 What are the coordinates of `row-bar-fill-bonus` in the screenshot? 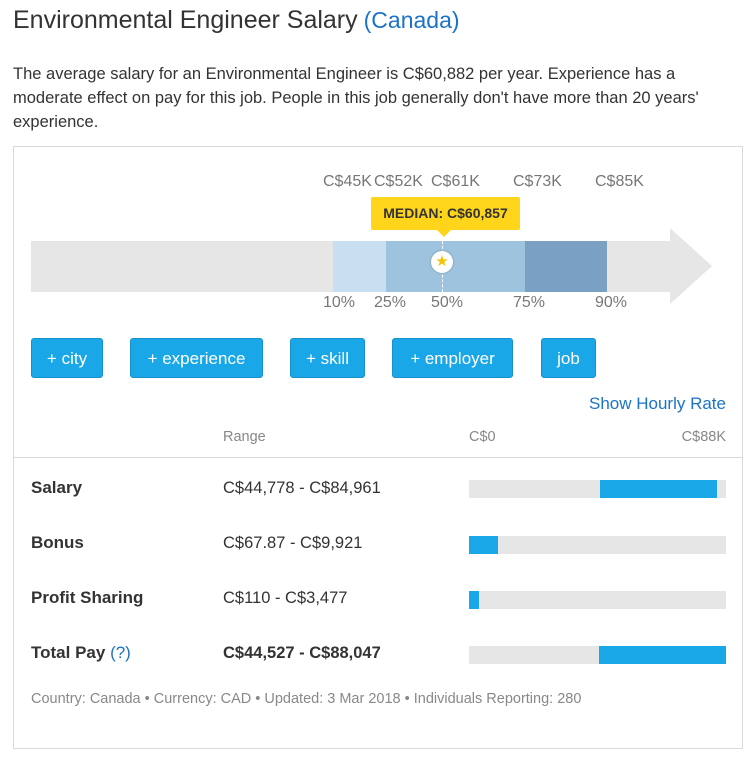 It's located at (484, 545).